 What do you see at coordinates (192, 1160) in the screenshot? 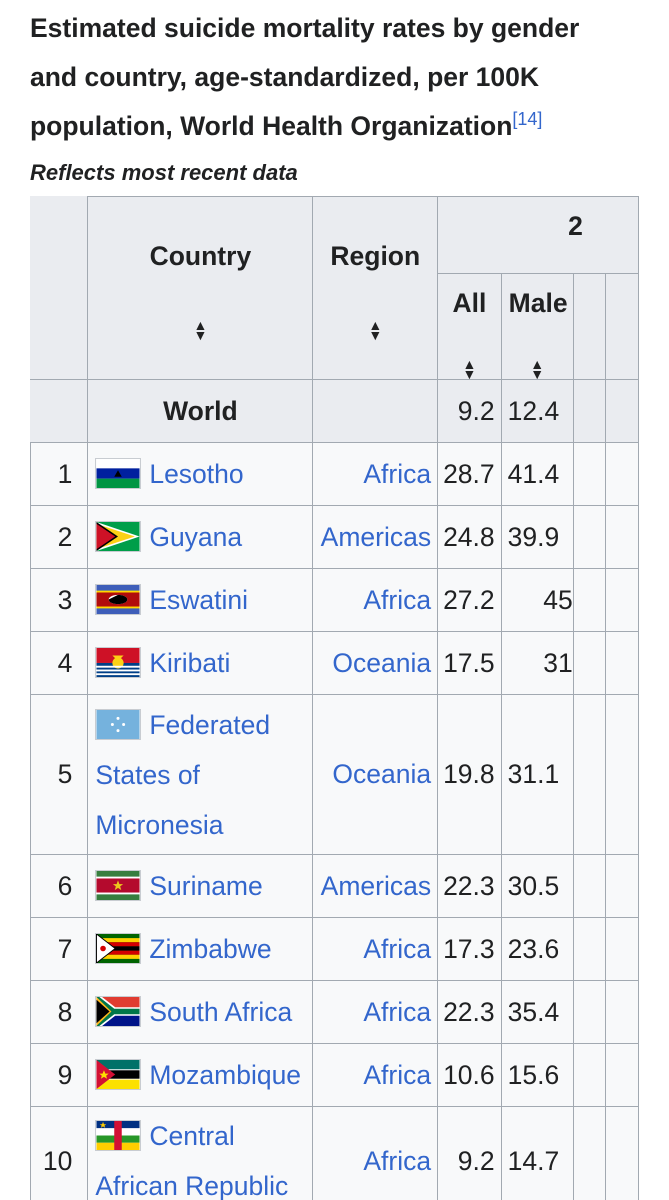
I see `country-link: Central African Republic` at bounding box center [192, 1160].